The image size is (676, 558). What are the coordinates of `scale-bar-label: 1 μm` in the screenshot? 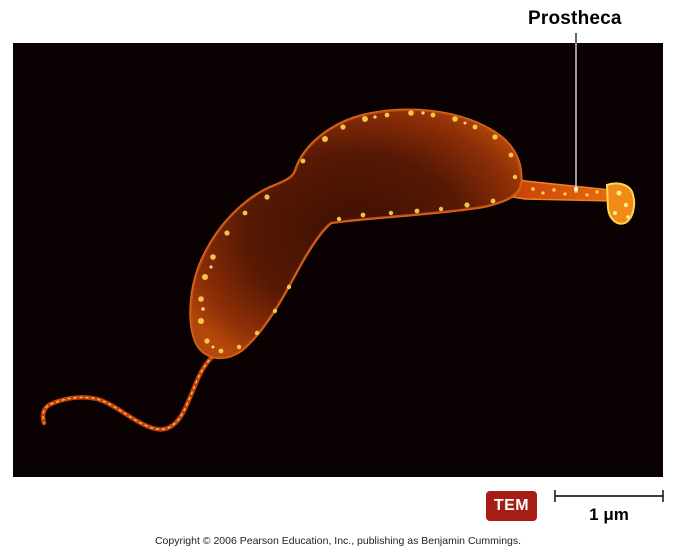 It's located at (609, 514).